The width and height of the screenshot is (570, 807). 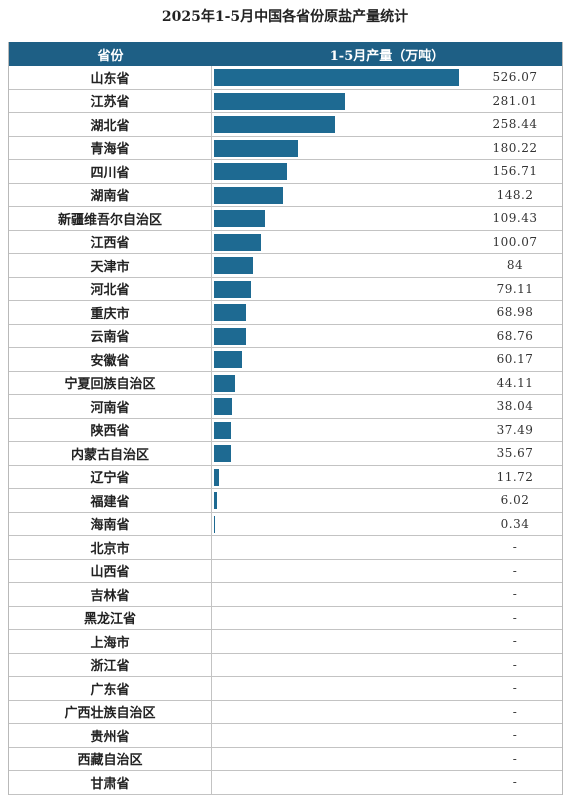 What do you see at coordinates (110, 594) in the screenshot?
I see `province-label: 吉林省` at bounding box center [110, 594].